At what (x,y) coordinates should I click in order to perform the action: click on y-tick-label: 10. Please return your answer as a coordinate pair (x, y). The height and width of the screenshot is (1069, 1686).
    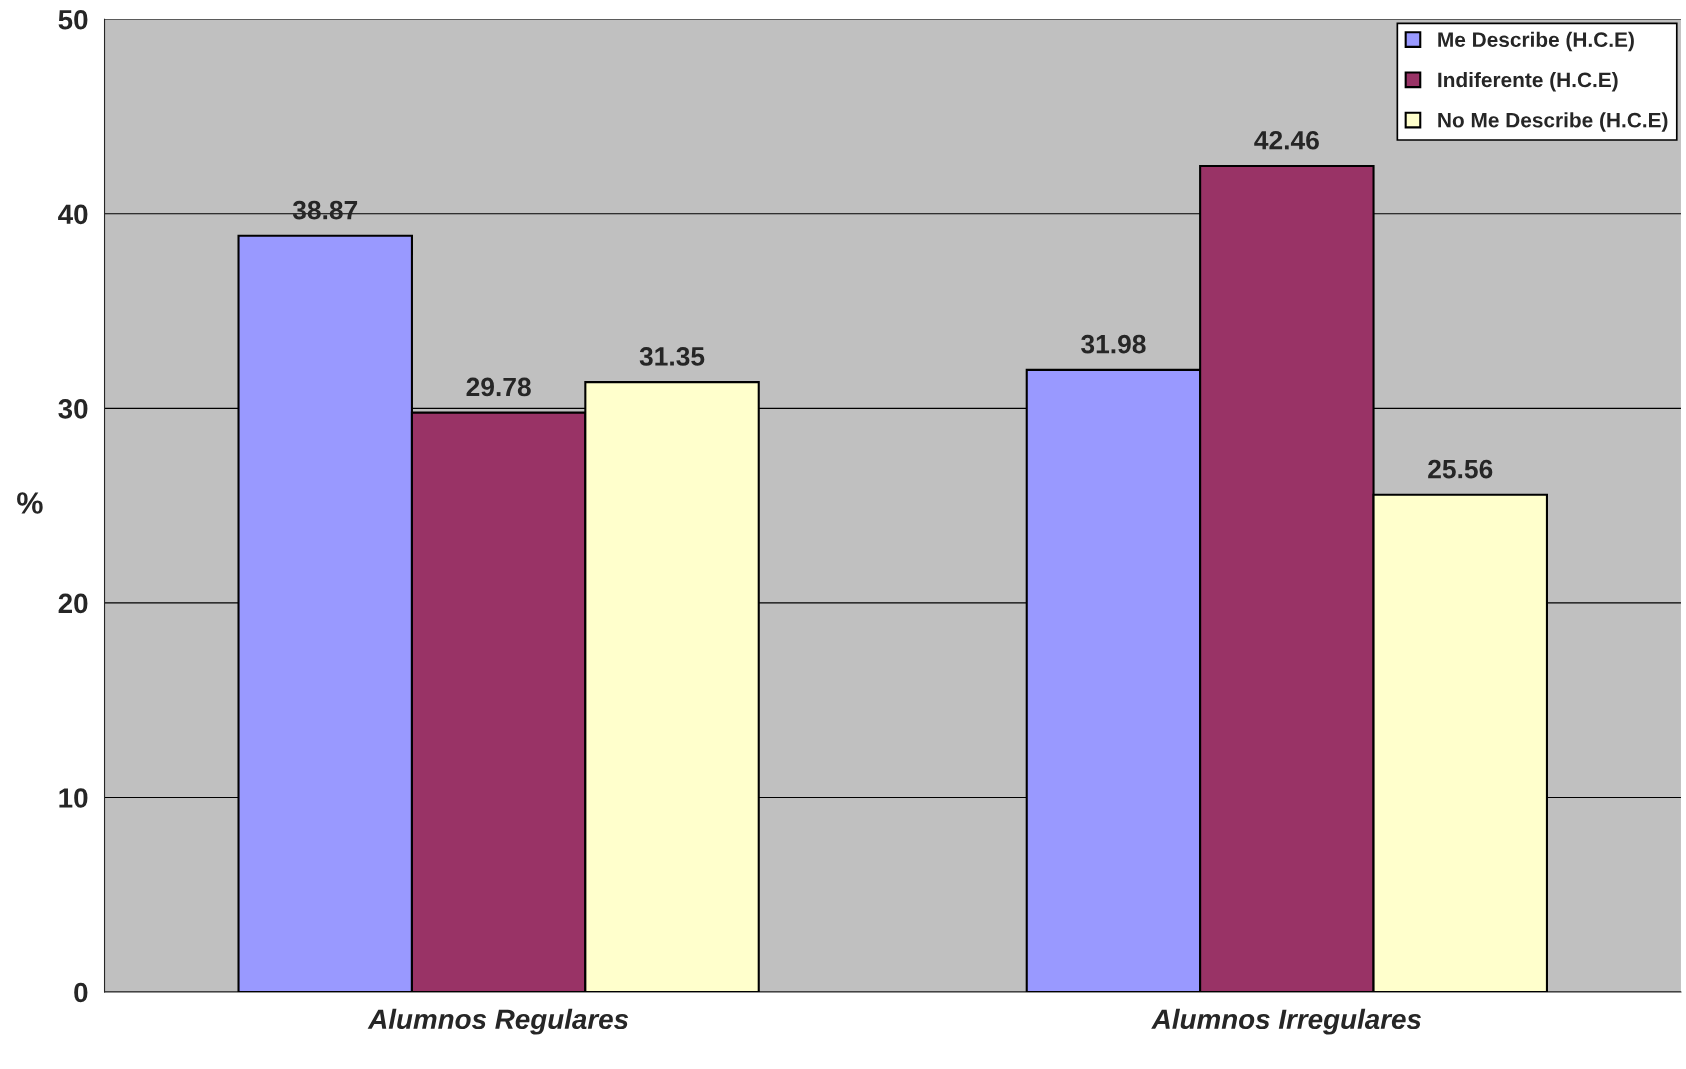
    Looking at the image, I should click on (73, 798).